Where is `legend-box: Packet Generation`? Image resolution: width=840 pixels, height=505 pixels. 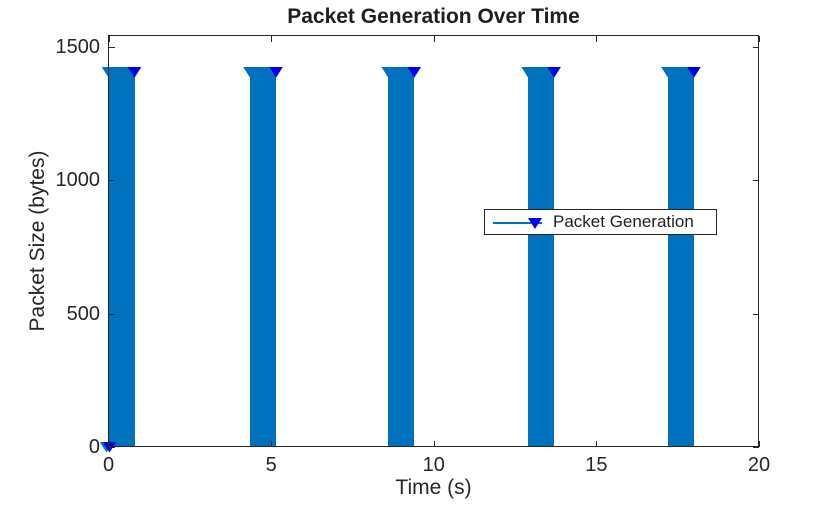
legend-box: Packet Generation is located at coordinates (600, 222).